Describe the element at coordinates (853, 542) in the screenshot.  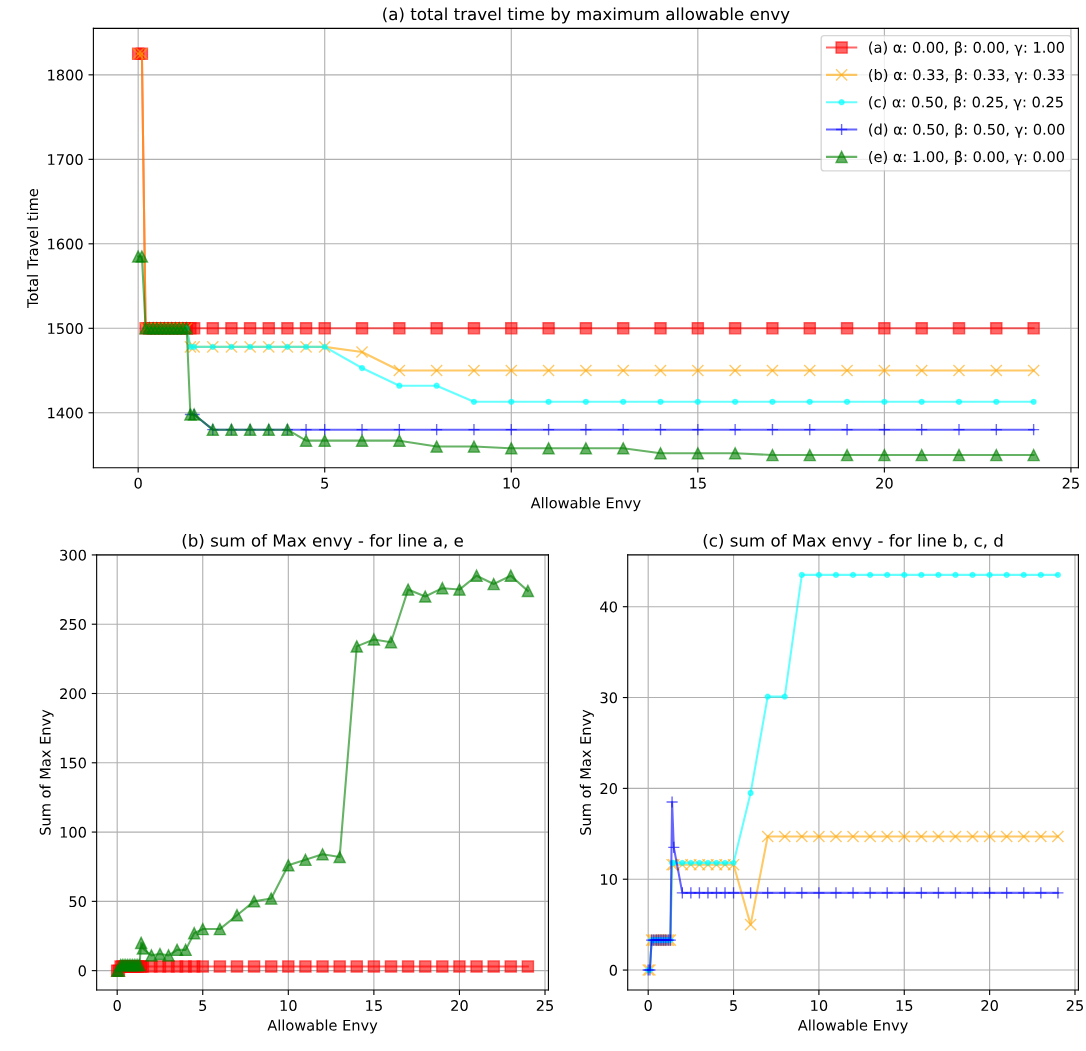
I see `chart-title: (c) sum of Max envy - for line b, c, d` at that location.